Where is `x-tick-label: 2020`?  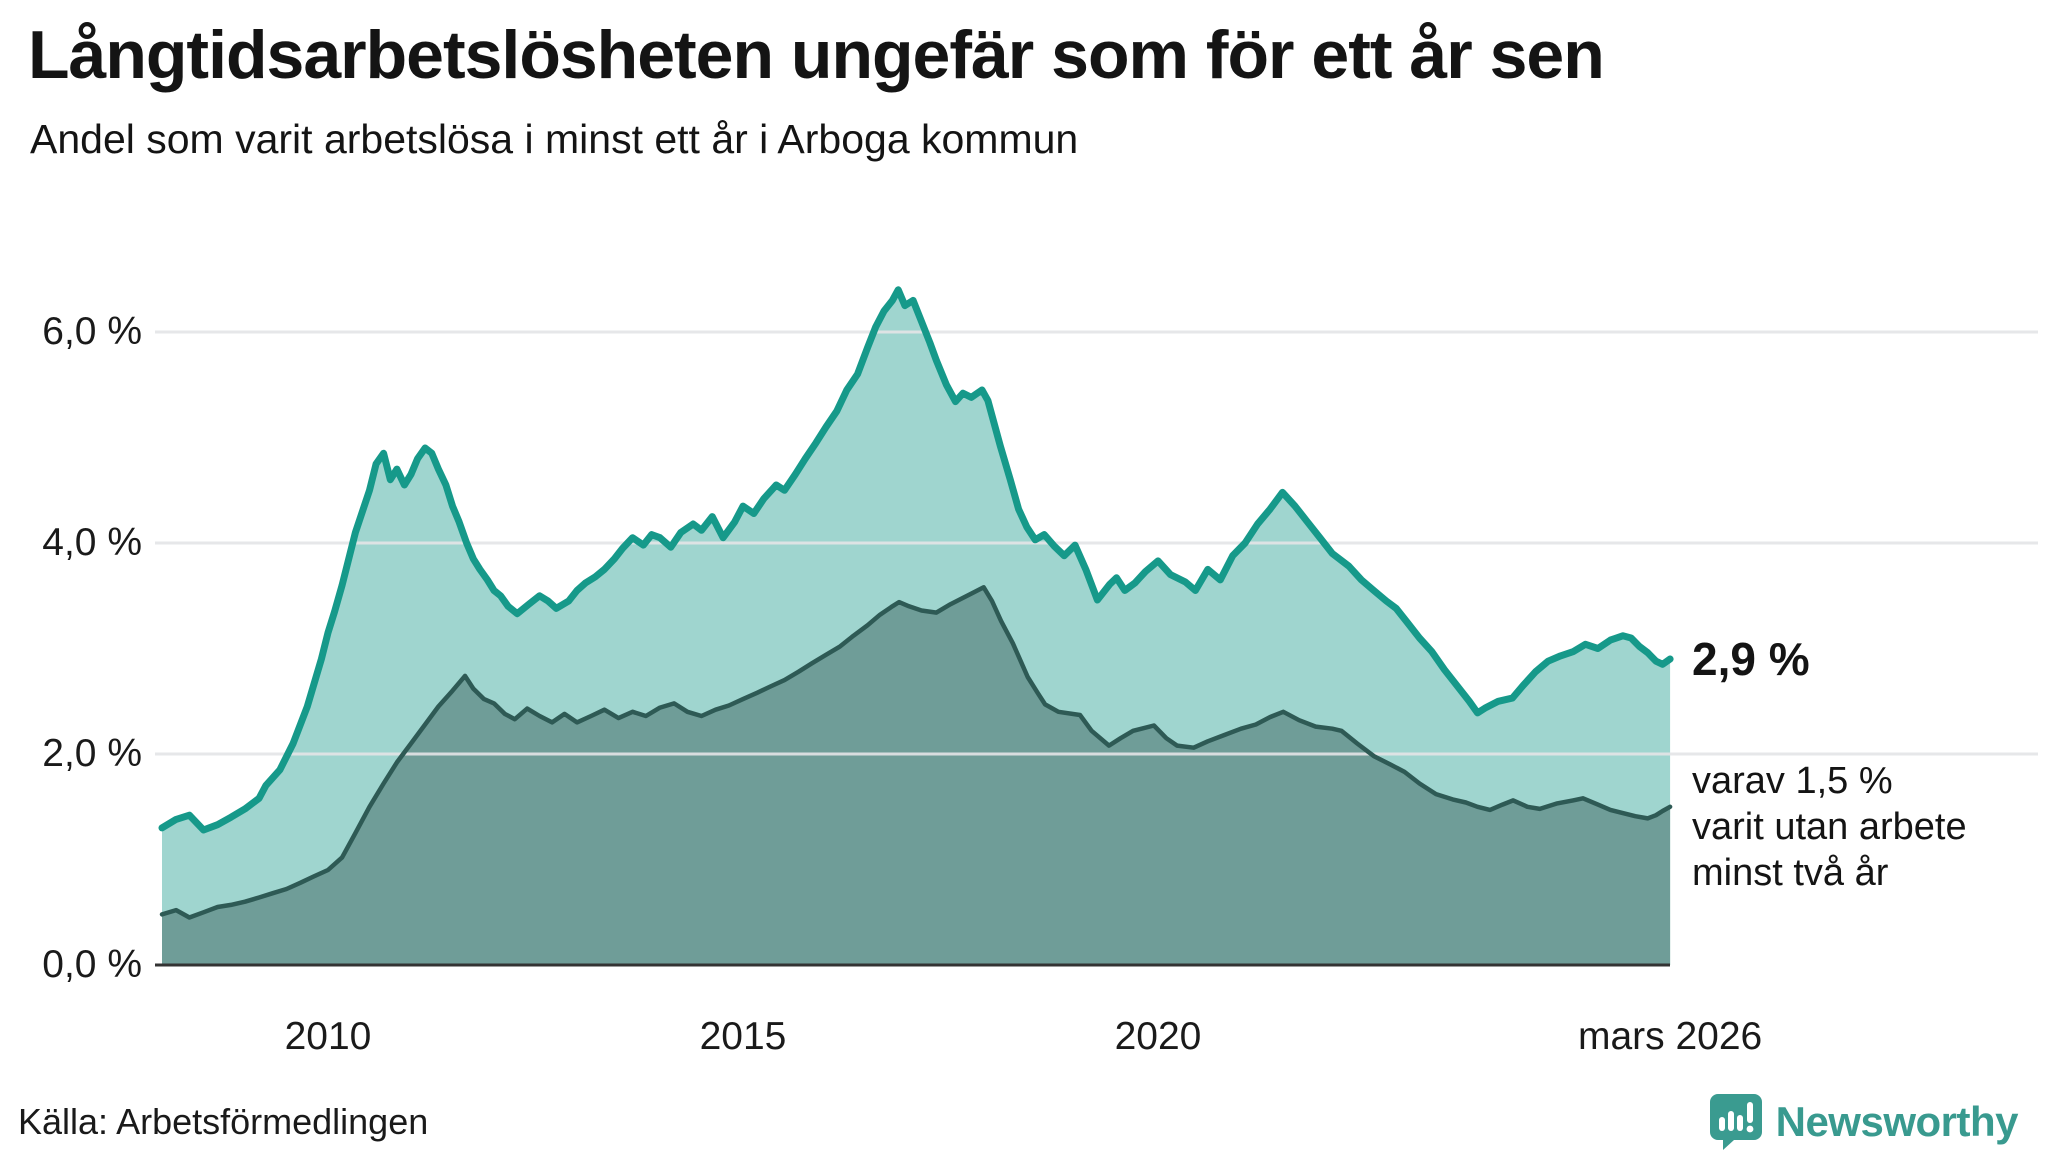 x-tick-label: 2020 is located at coordinates (1158, 1036).